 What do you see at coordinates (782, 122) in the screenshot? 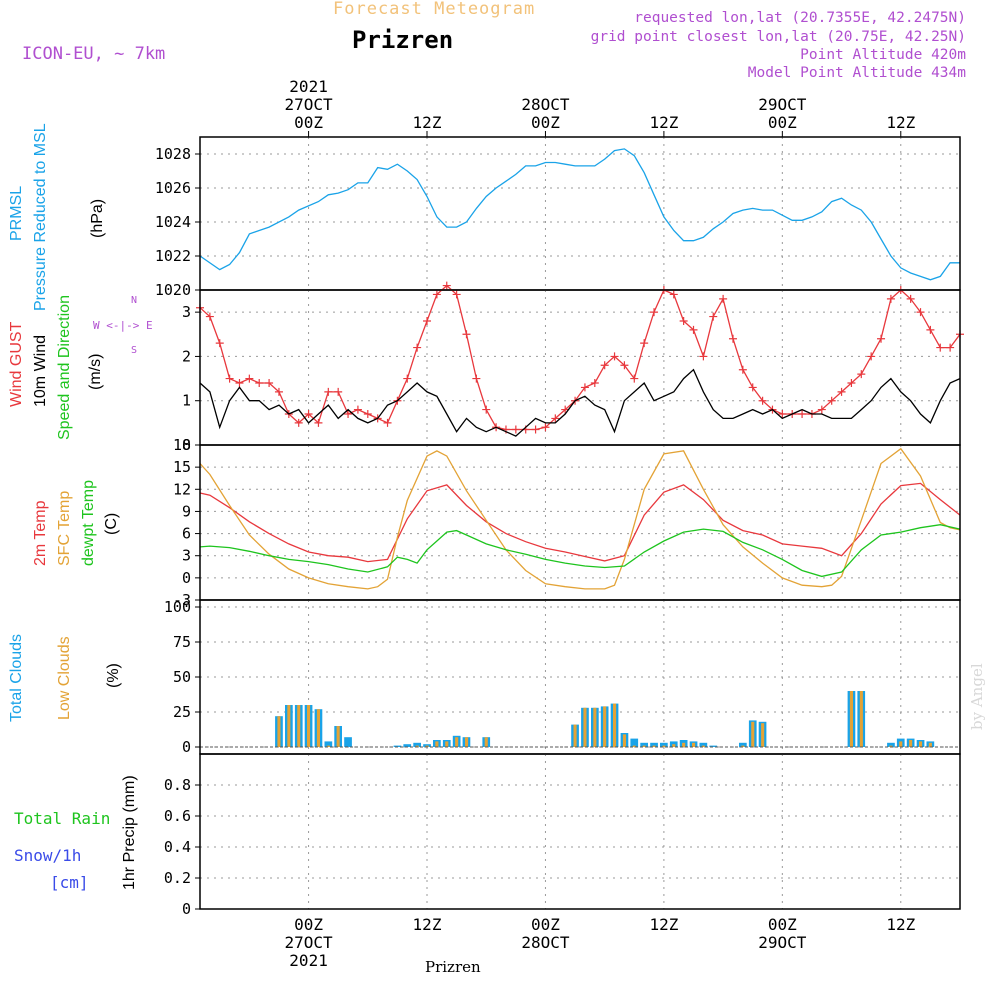
I see `top-hour-label: 00Z` at bounding box center [782, 122].